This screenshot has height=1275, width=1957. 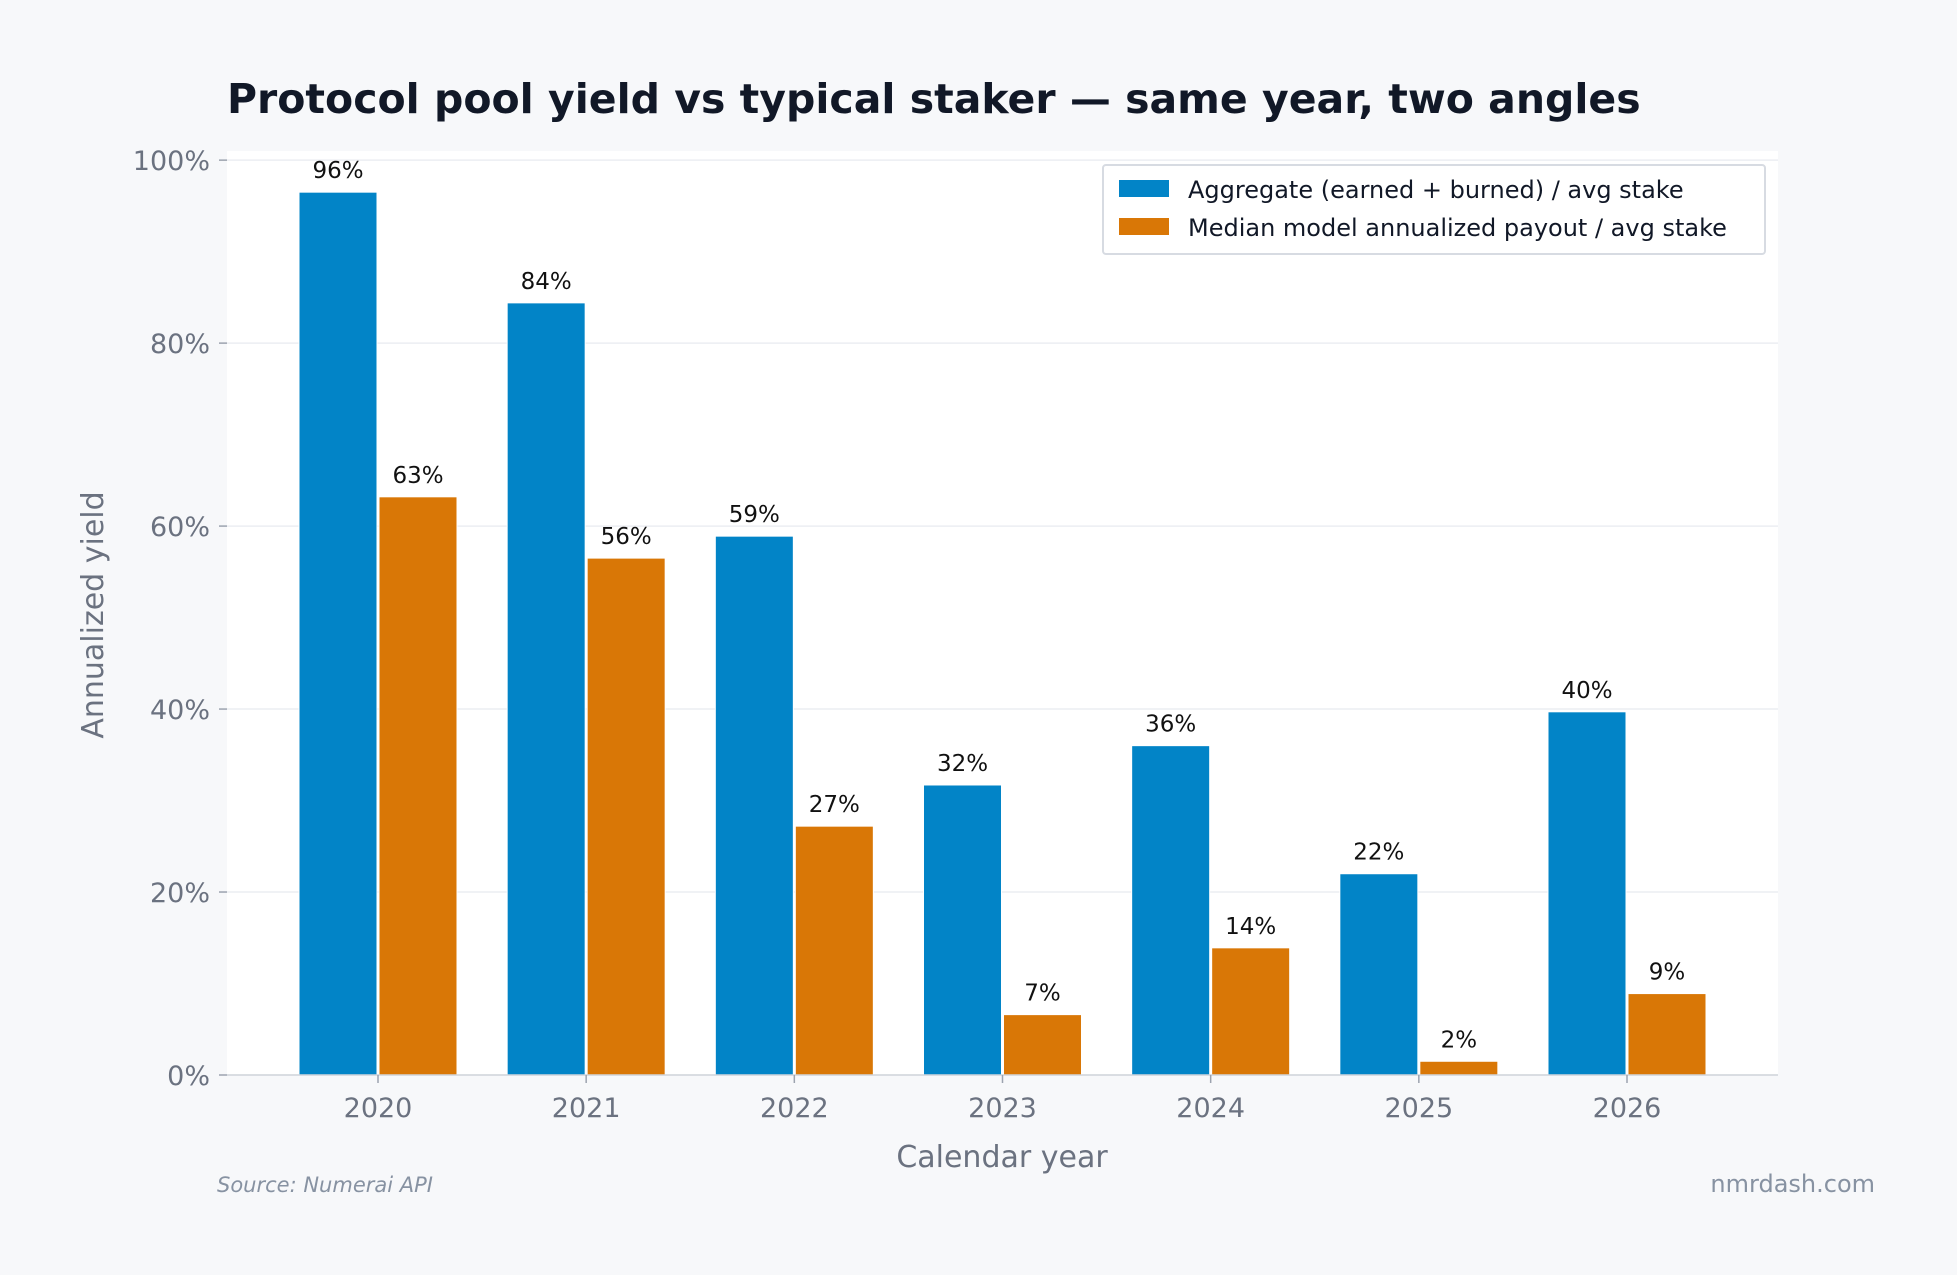 What do you see at coordinates (1250, 927) in the screenshot?
I see `bar-value-label: 14%` at bounding box center [1250, 927].